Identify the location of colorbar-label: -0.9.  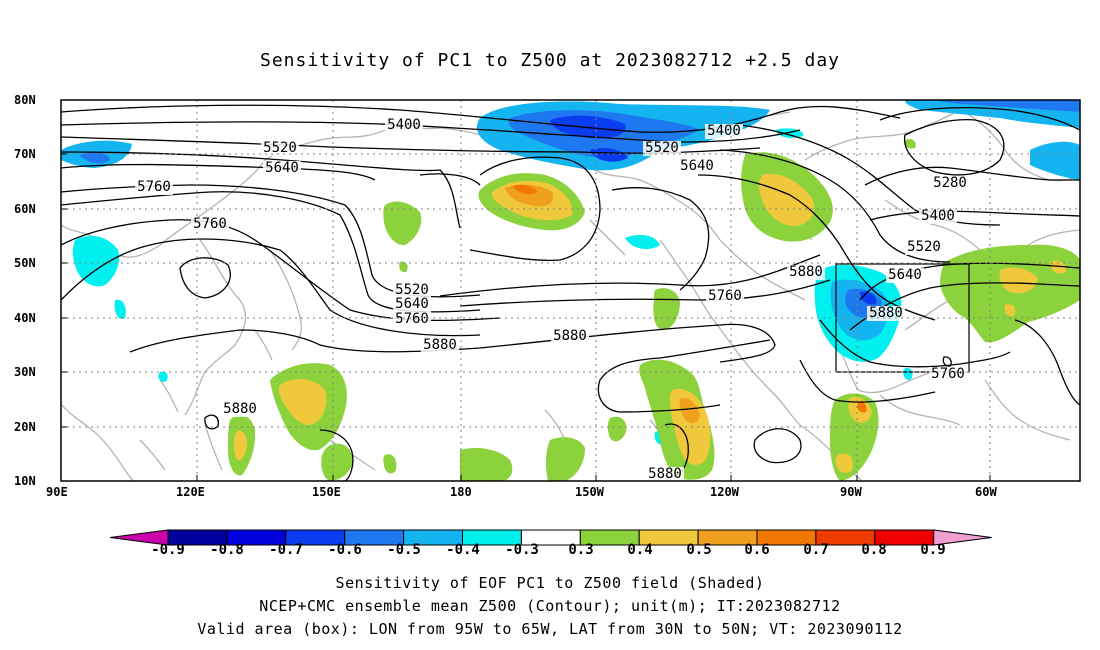
(168, 550).